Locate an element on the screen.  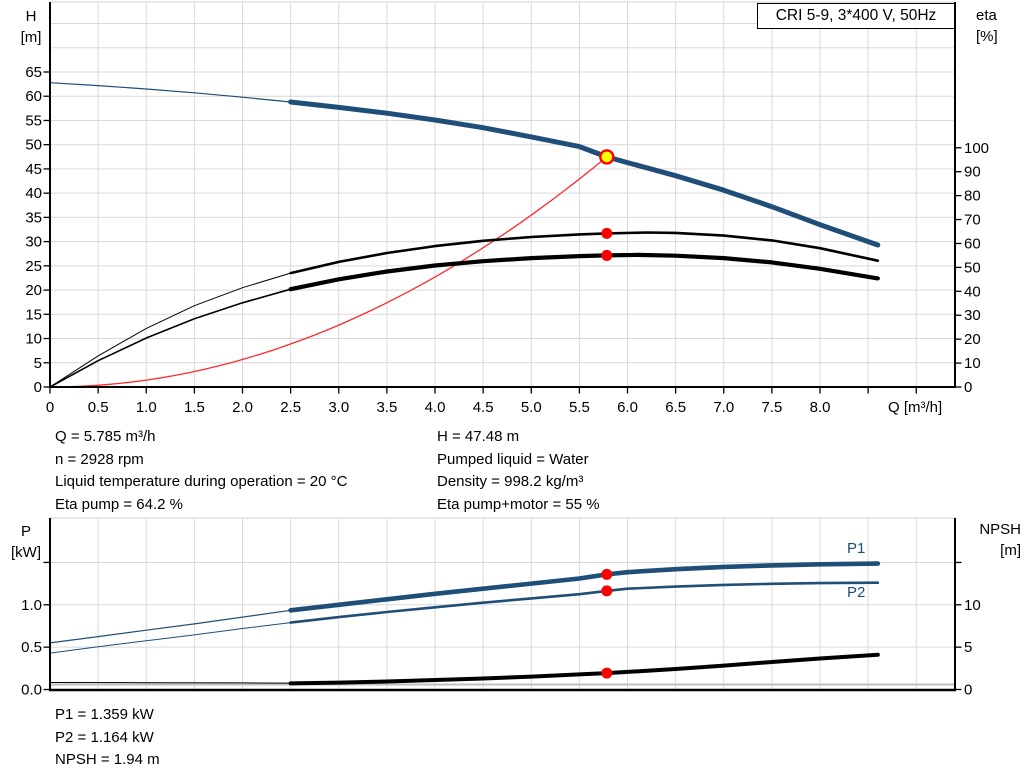
svg-text: 7.0 is located at coordinates (723, 407).